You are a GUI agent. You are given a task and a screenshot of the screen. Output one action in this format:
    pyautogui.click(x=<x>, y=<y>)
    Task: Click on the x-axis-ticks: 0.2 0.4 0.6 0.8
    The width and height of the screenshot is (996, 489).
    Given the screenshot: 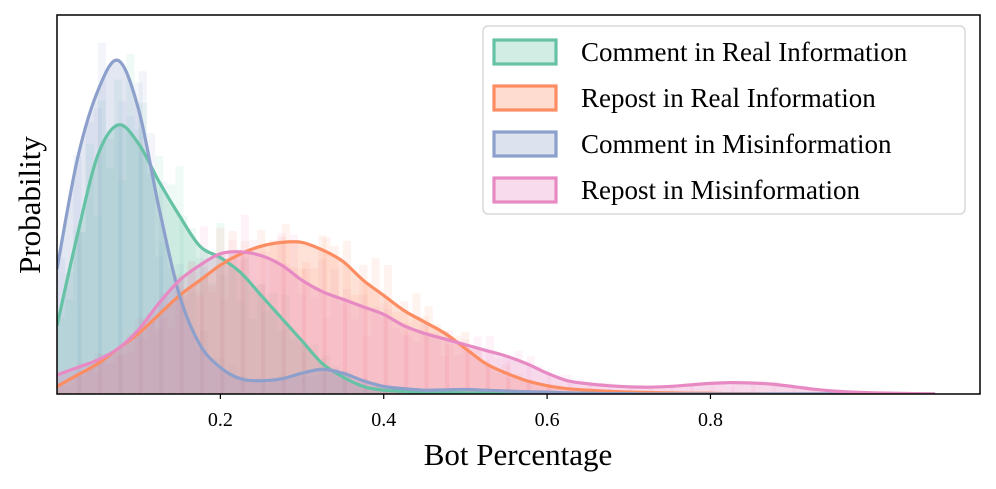 What is the action you would take?
    pyautogui.click(x=465, y=412)
    